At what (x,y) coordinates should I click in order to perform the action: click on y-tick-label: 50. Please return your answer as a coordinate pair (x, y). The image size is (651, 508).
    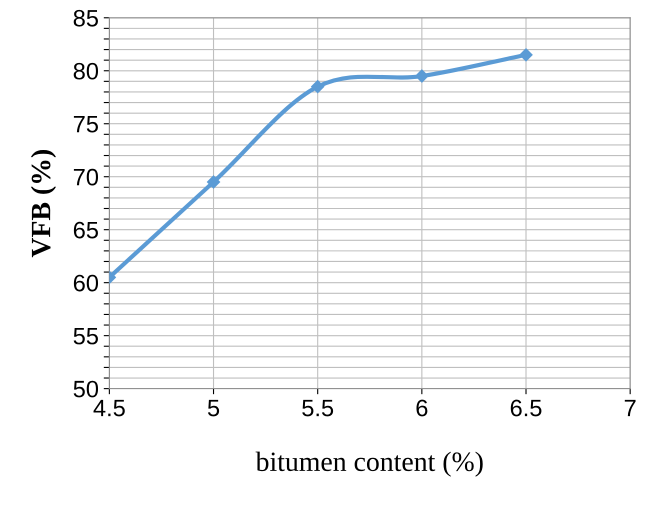
    Looking at the image, I should click on (86, 389).